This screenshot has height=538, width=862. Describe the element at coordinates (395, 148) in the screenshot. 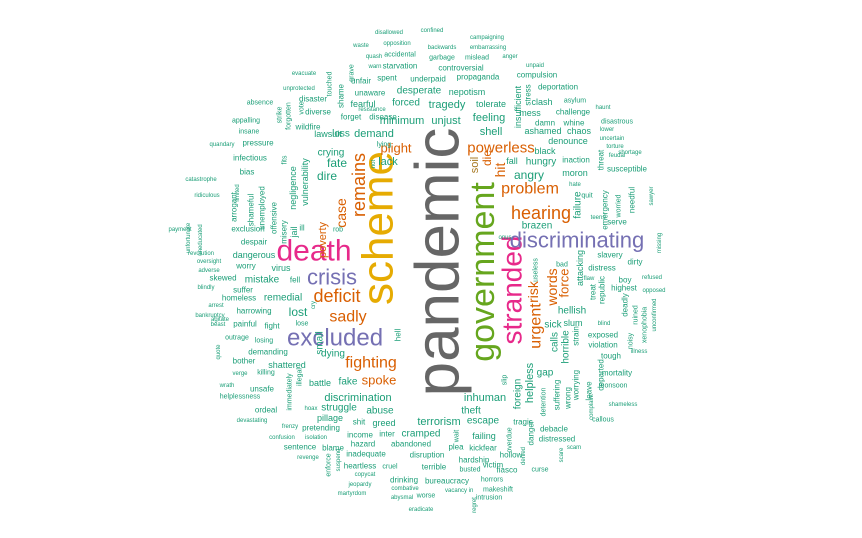

I see `word-plight: plight` at that location.